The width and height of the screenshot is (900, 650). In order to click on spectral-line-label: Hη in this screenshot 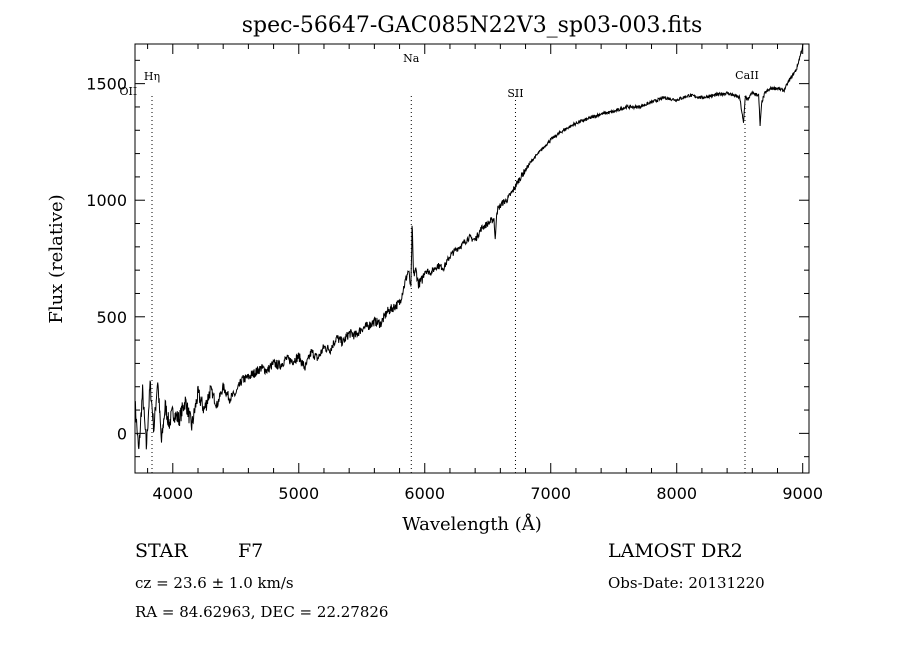, I will do `click(152, 76)`.